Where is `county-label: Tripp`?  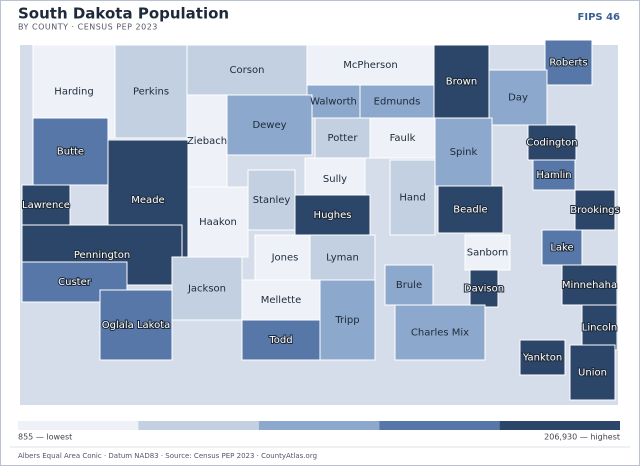
county-label: Tripp is located at coordinates (346, 320).